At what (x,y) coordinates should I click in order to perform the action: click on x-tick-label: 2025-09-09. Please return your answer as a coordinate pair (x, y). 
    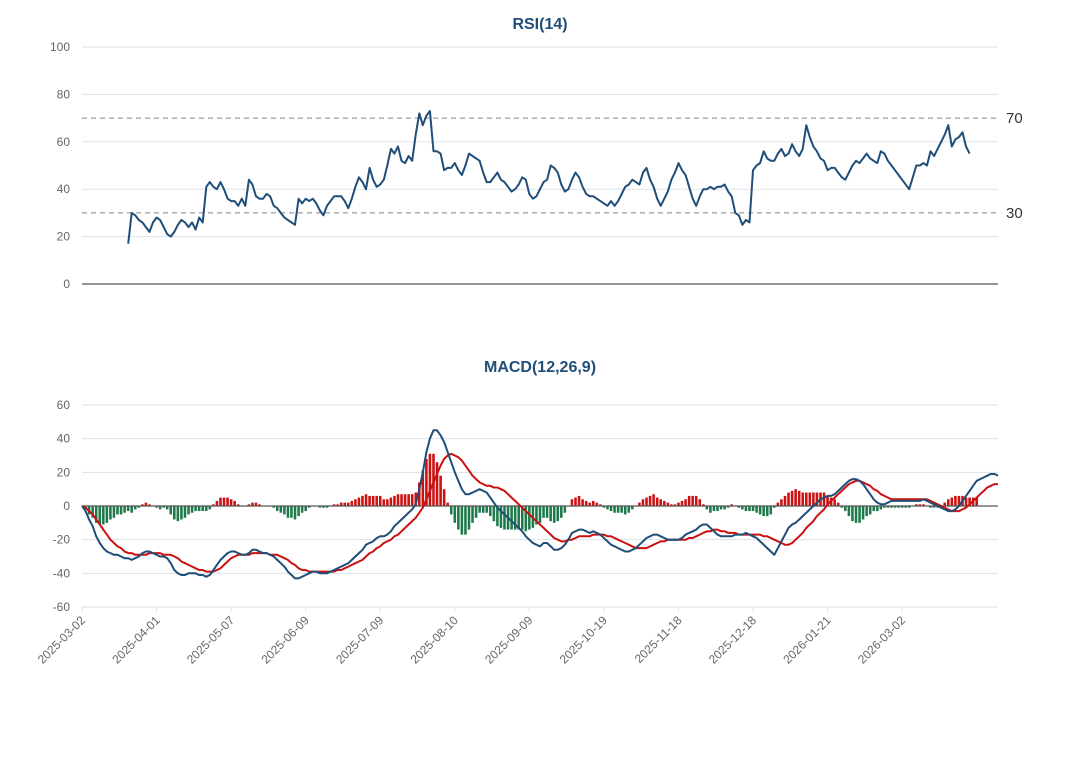
    Looking at the image, I should click on (509, 640).